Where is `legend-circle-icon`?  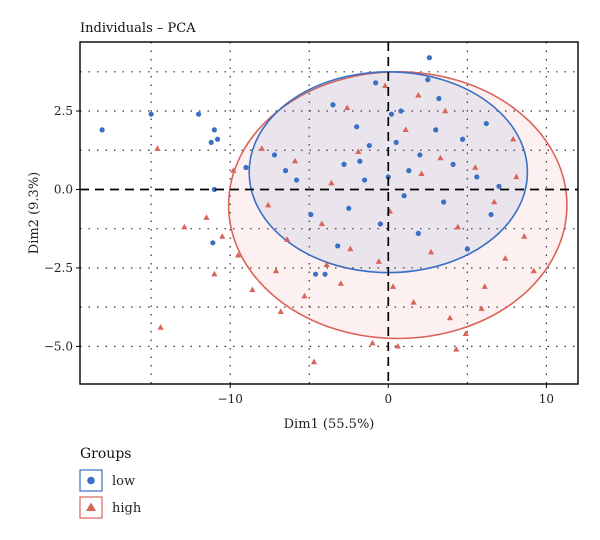
legend-circle-icon is located at coordinates (91, 480).